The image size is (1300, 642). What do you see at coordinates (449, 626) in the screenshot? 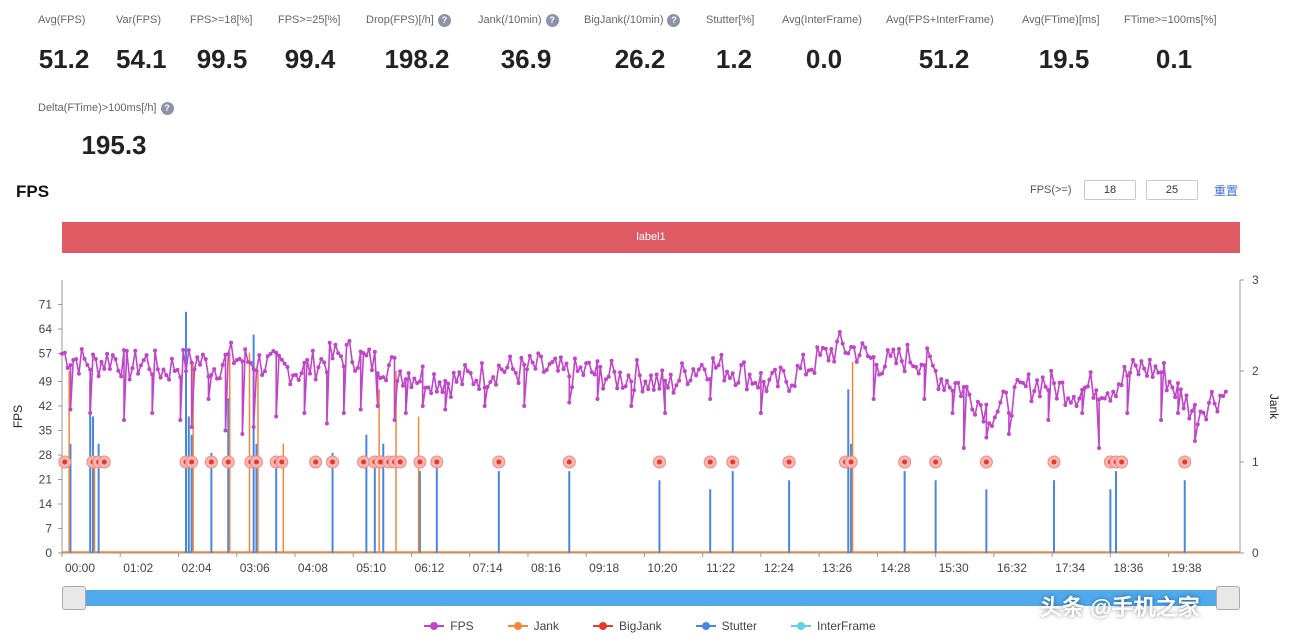
I see `legend-item-fps: FPS` at bounding box center [449, 626].